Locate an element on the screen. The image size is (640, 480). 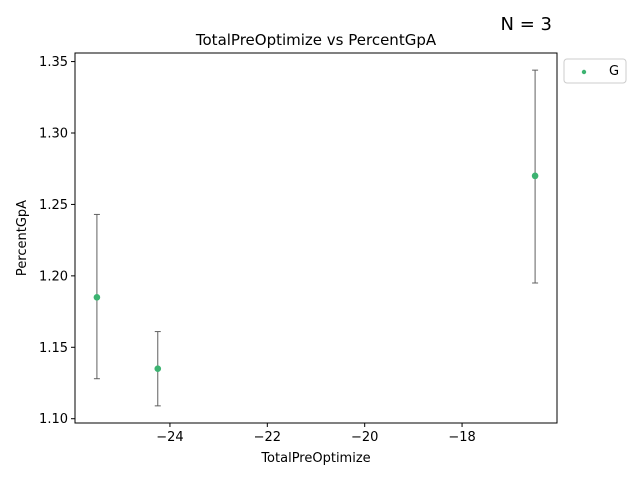
y-axis: 1.10 1.15 1.20 1.25 1.30 1.35 is located at coordinates (57, 241).